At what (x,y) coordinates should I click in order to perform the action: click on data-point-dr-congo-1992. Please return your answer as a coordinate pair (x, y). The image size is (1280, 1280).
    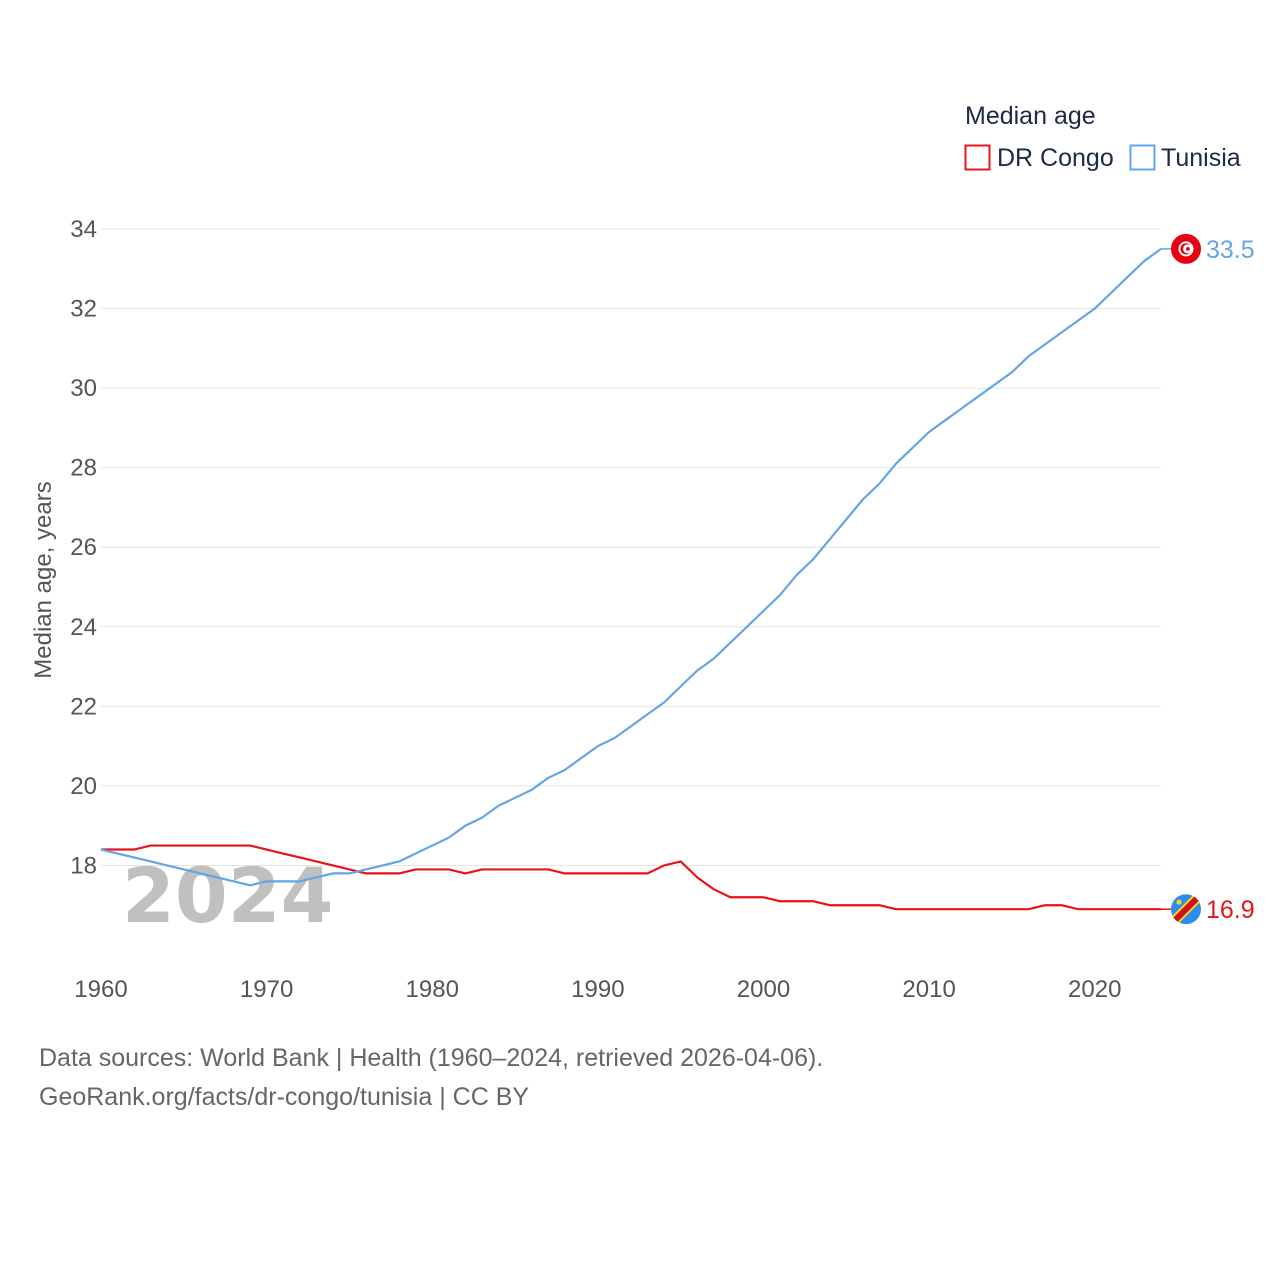
    Looking at the image, I should click on (631, 873).